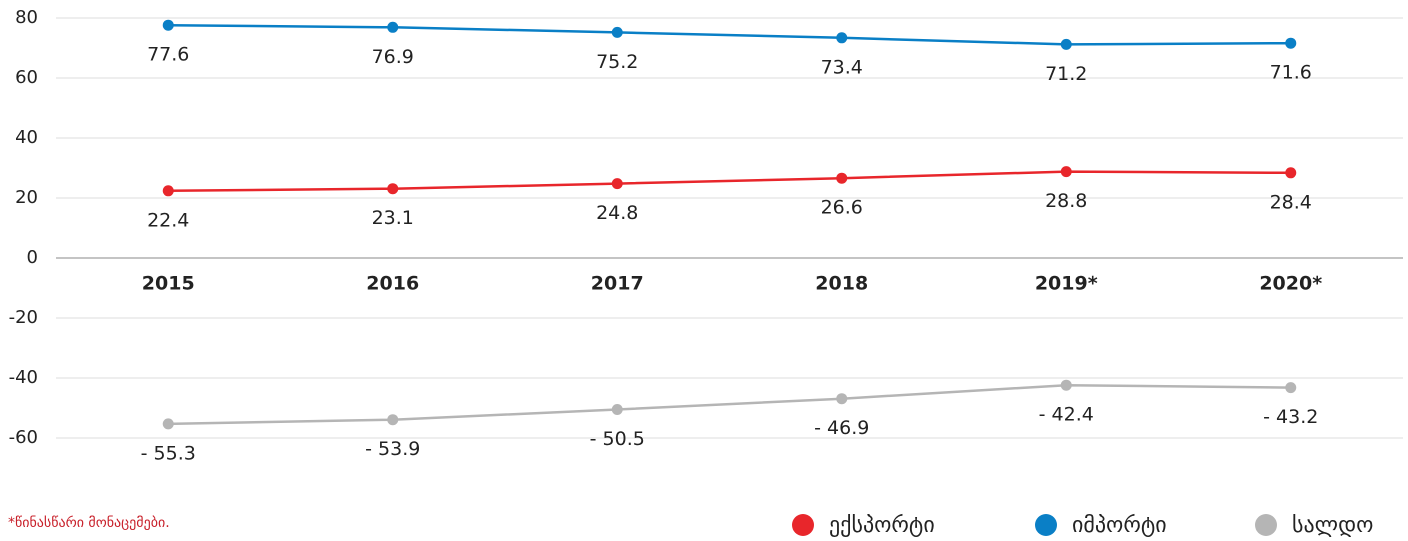 Image resolution: width=1408 pixels, height=541 pixels. I want to click on value-label: - 53.9, so click(392, 449).